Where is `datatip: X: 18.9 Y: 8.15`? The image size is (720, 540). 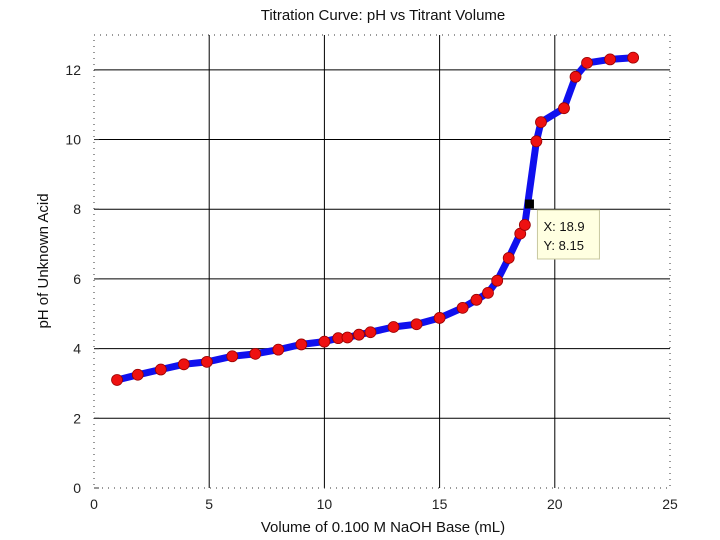 datatip: X: 18.9 Y: 8.15 is located at coordinates (562, 229).